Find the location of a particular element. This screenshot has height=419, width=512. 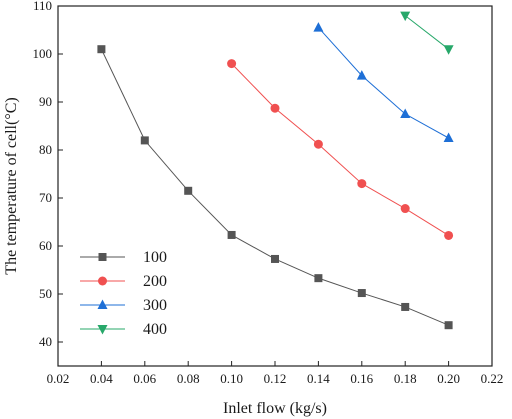

x-axis-label: Inlet flow (kg/s) is located at coordinates (275, 408).